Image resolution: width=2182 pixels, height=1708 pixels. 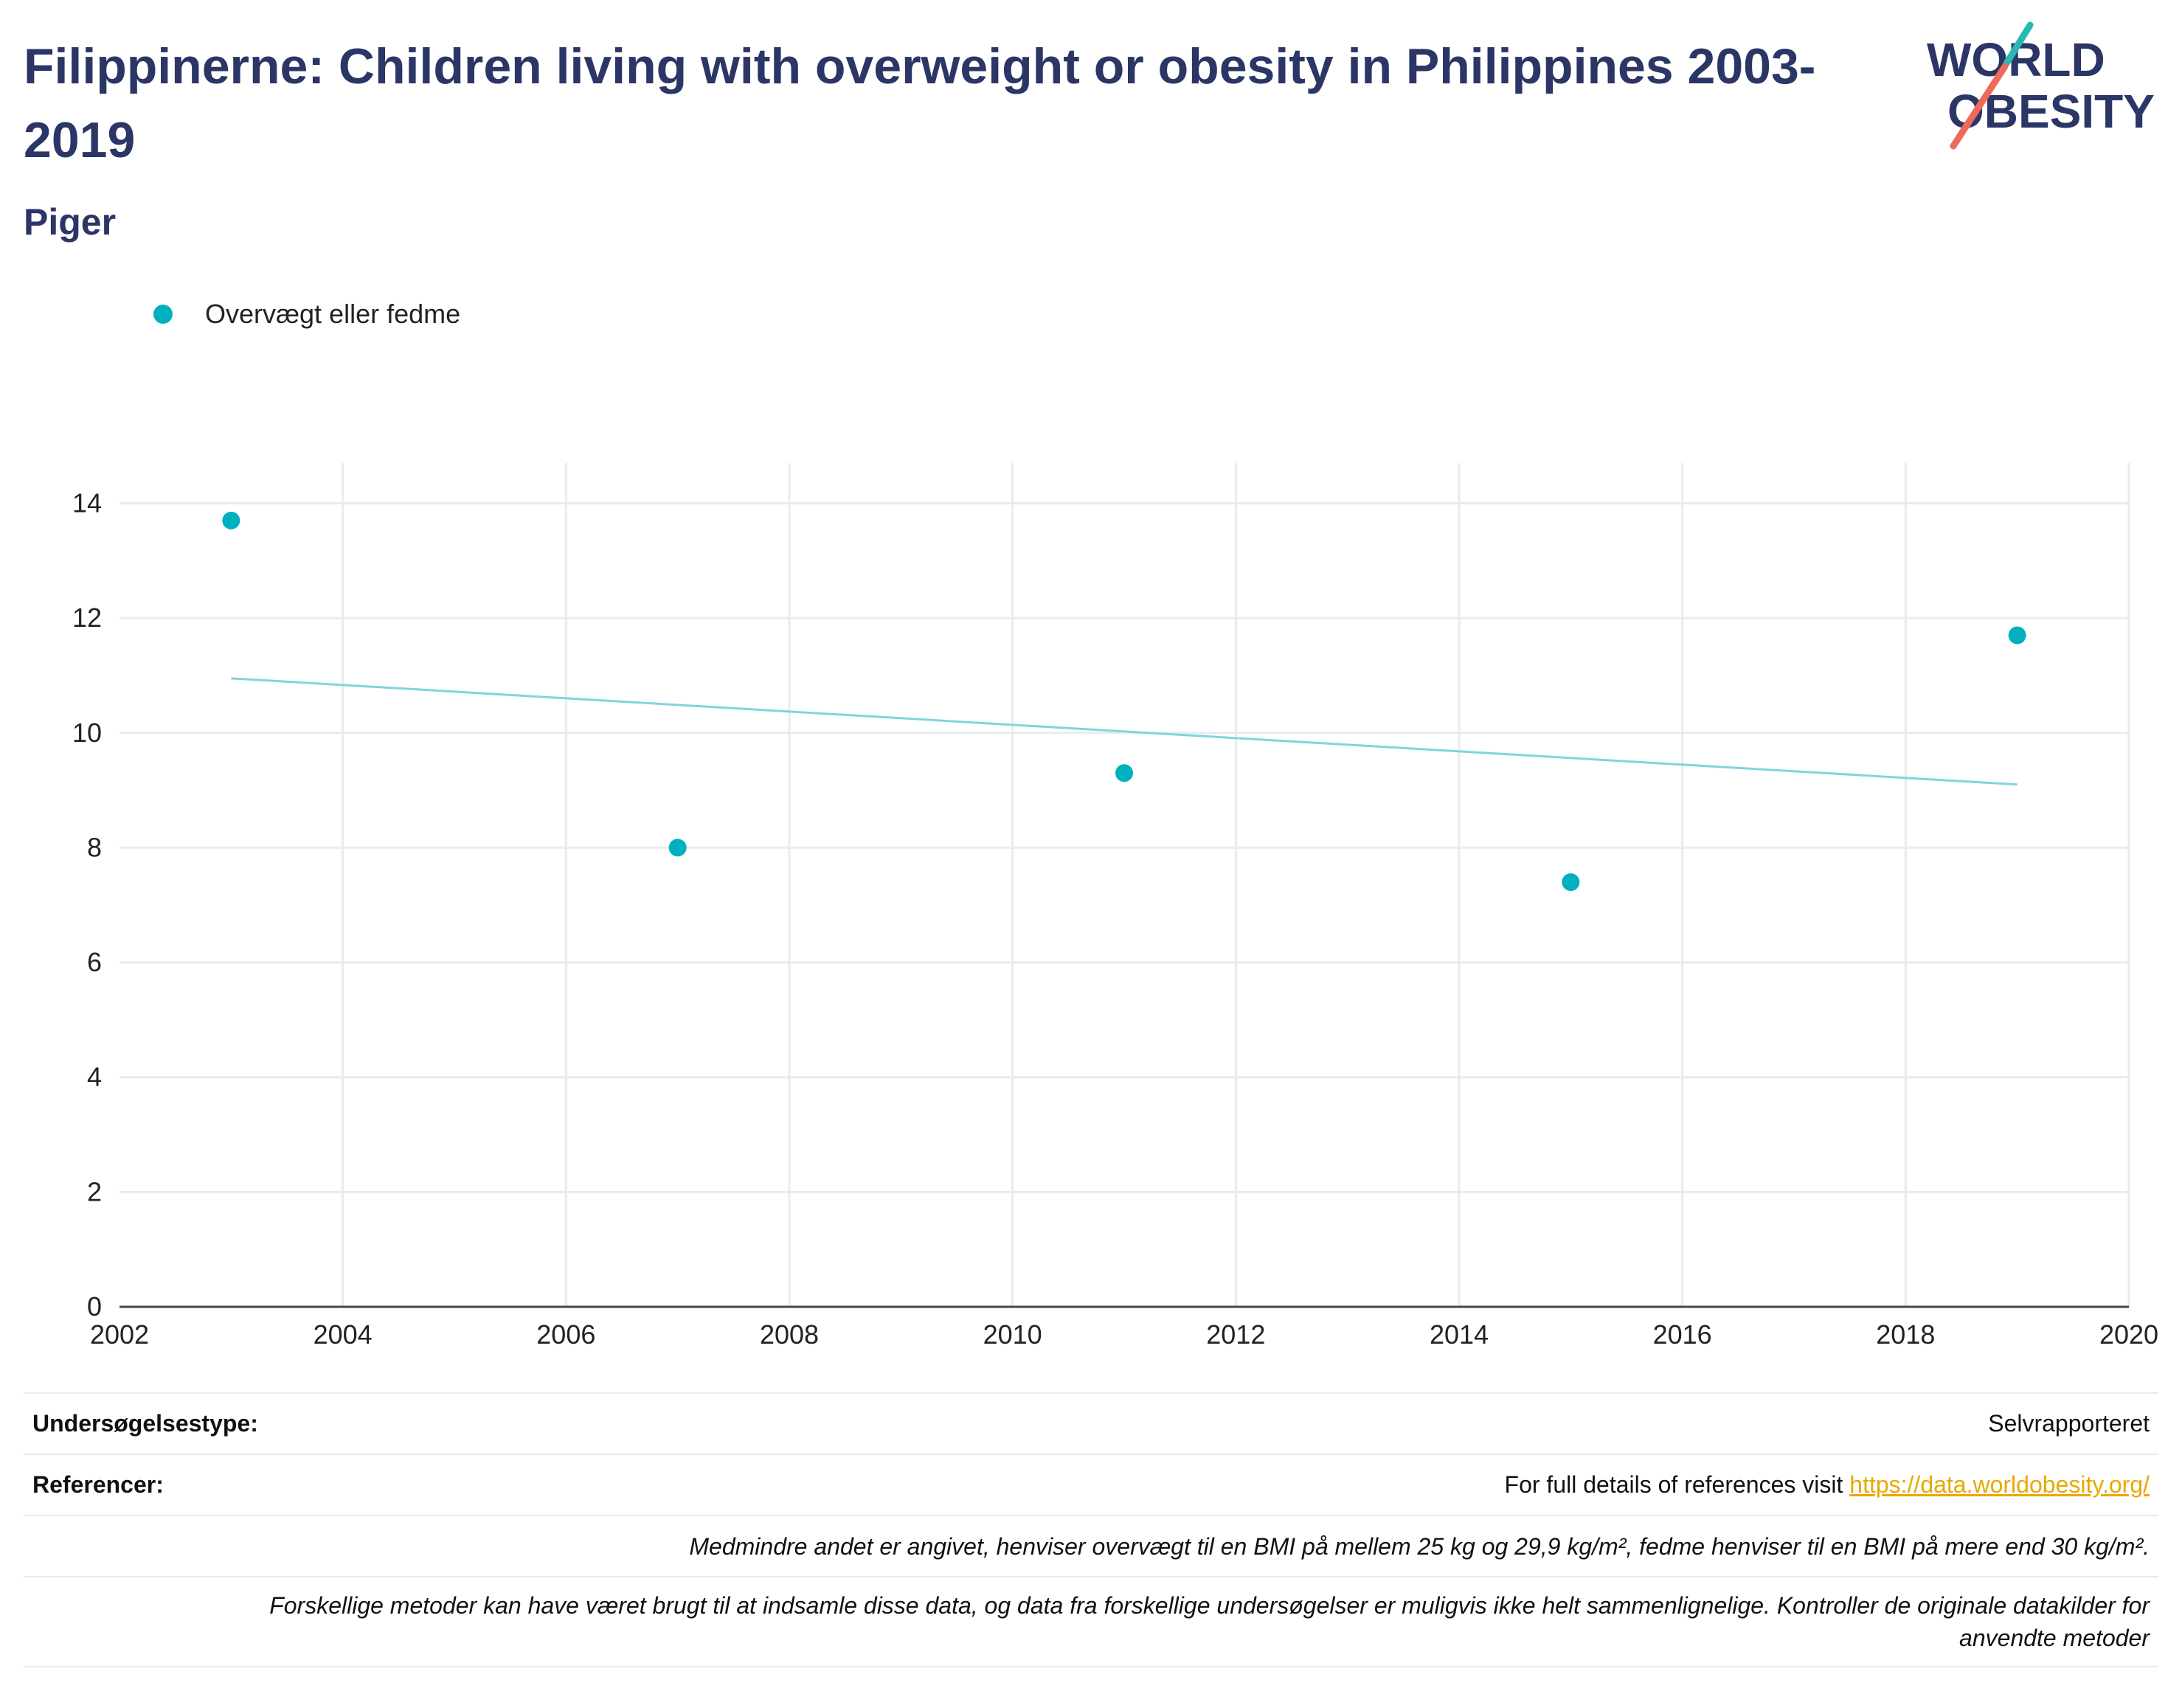 What do you see at coordinates (94, 962) in the screenshot?
I see `y-tick-label: 6` at bounding box center [94, 962].